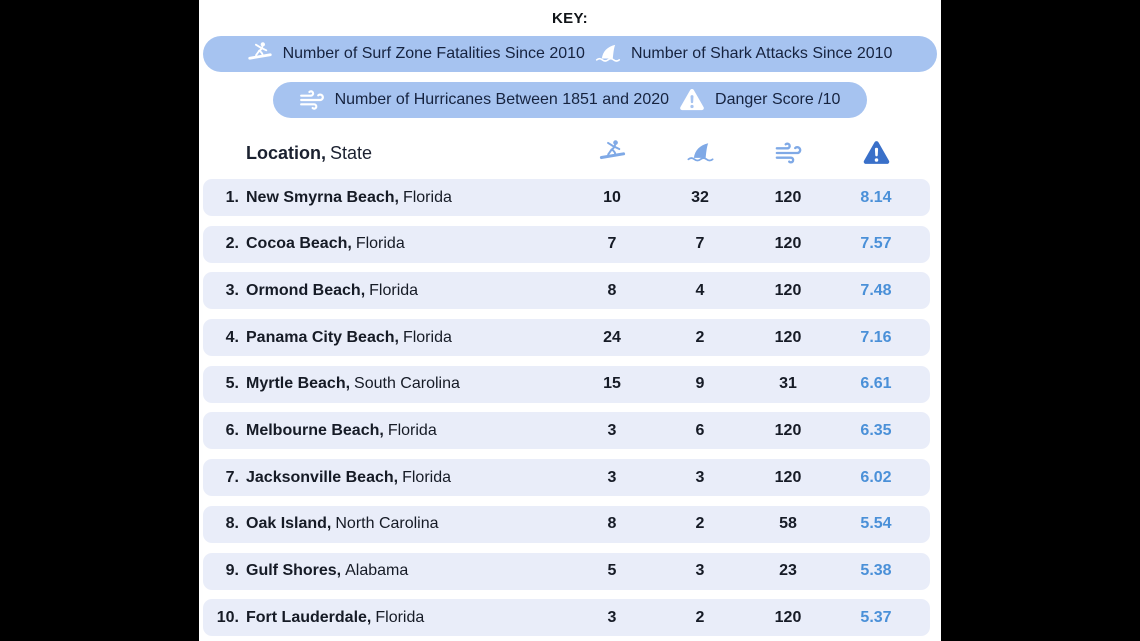 The image size is (1140, 641). Describe the element at coordinates (612, 290) in the screenshot. I see `row-surf-fatalities: 8` at that location.